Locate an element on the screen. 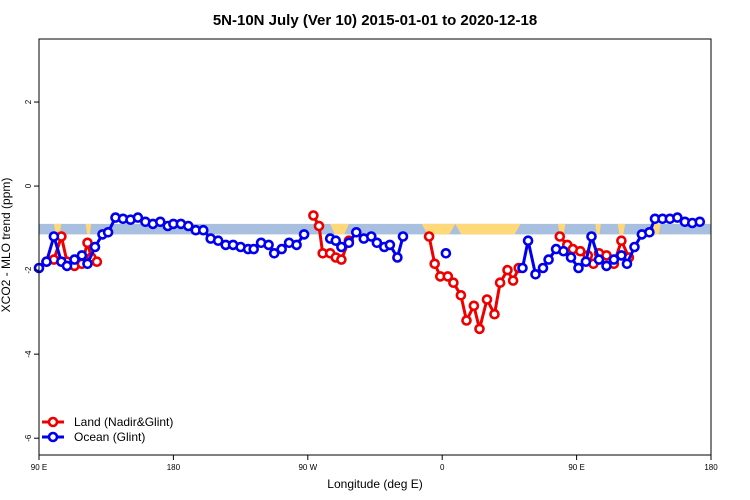 Image resolution: width=750 pixels, height=500 pixels. y-tick-label: -6 is located at coordinates (28, 438).